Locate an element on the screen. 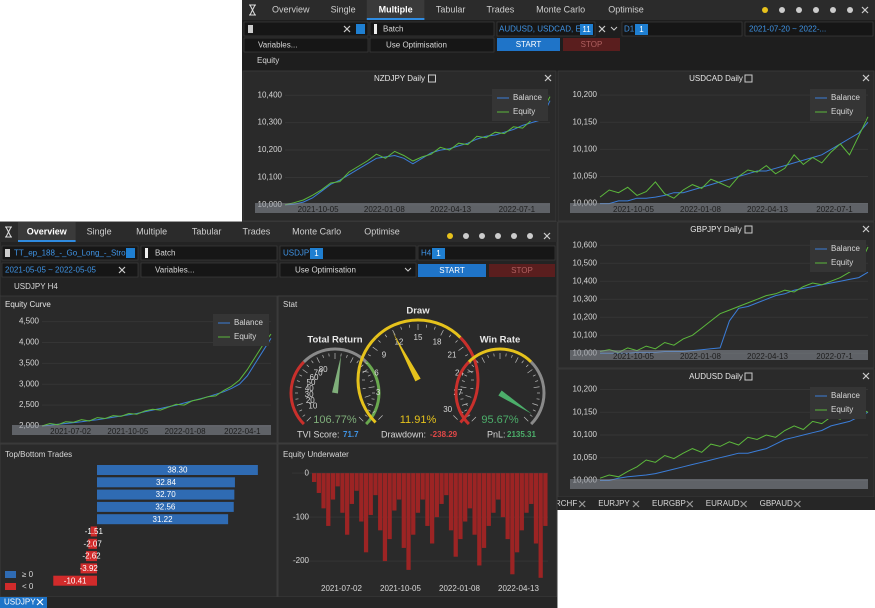 The width and height of the screenshot is (875, 608). document-tab is located at coordinates (23, 602).